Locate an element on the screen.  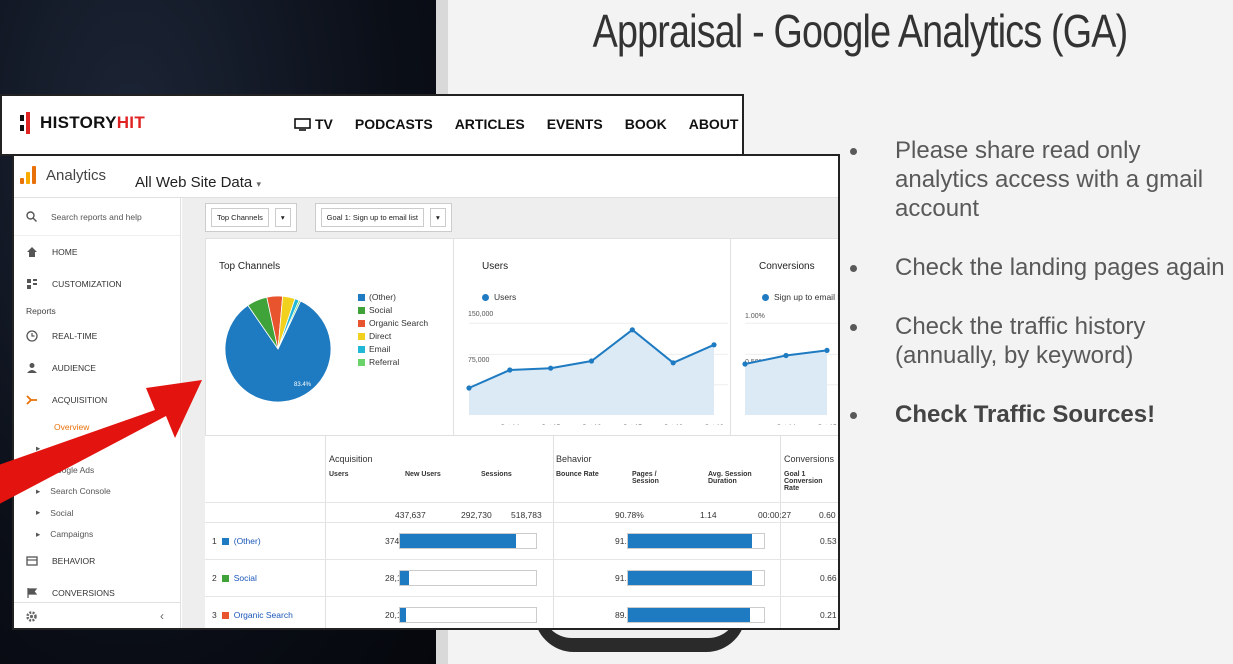
tv-icon is located at coordinates (302, 124).